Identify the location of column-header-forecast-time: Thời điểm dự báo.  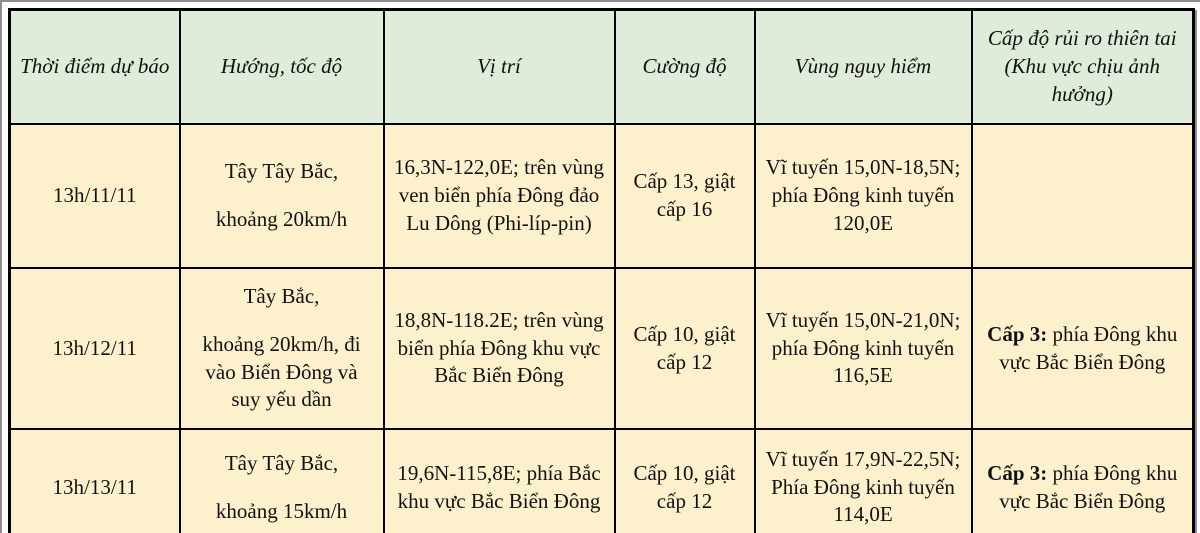
(94, 66).